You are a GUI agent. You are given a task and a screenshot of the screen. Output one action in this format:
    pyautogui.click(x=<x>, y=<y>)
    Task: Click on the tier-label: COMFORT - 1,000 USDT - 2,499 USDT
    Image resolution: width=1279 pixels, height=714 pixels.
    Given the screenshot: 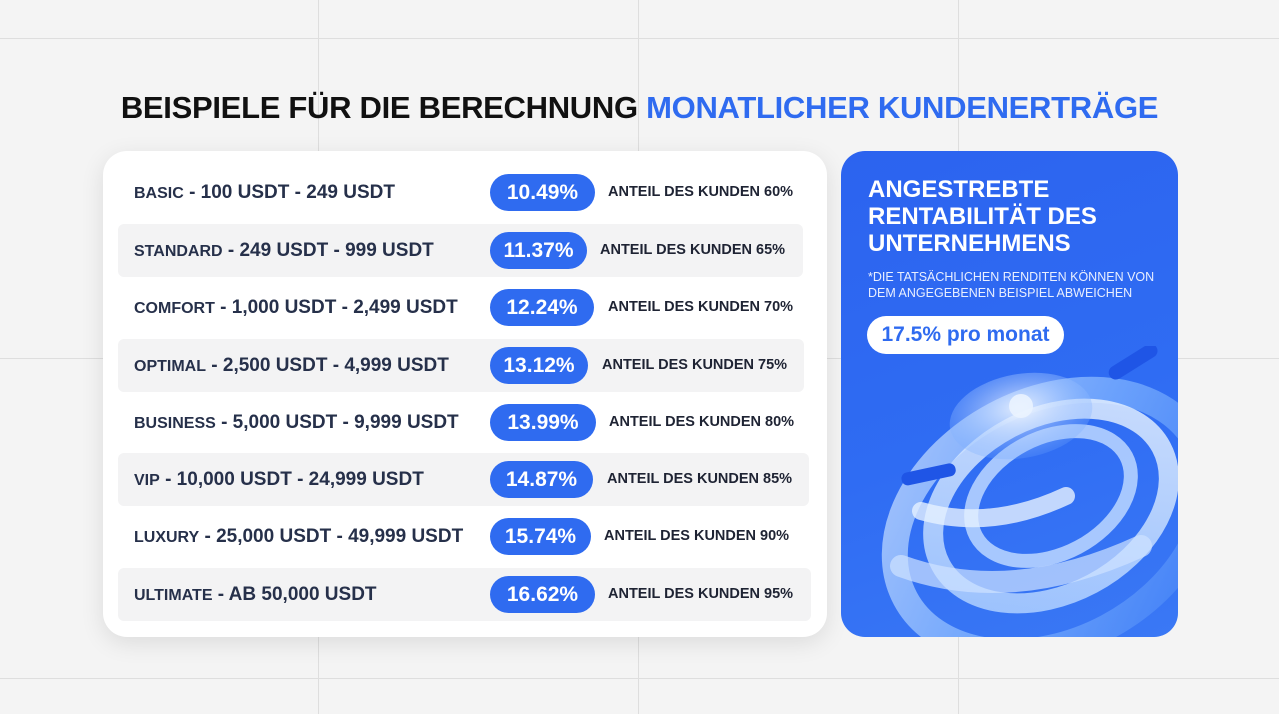 What is the action you would take?
    pyautogui.click(x=296, y=307)
    